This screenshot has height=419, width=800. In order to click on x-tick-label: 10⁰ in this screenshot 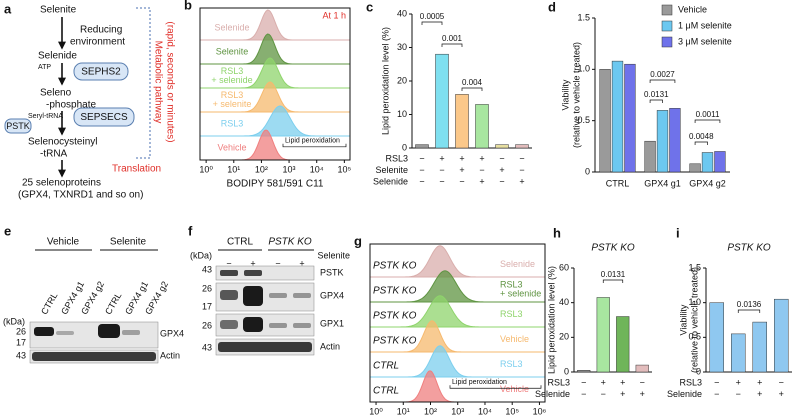, I will do `click(206, 169)`.